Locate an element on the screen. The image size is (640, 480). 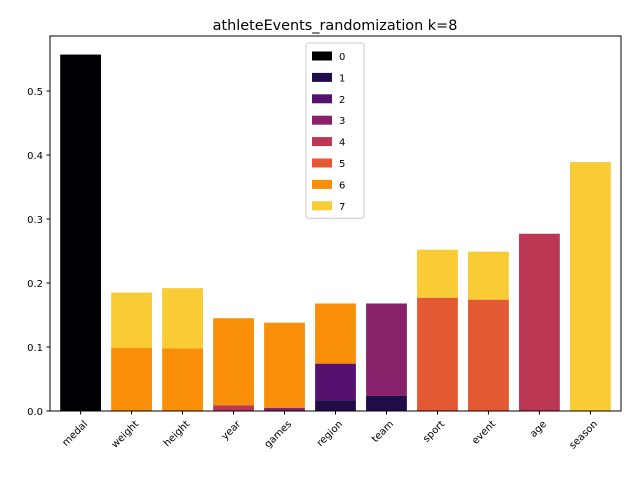
legend-label-1: 1 is located at coordinates (342, 78).